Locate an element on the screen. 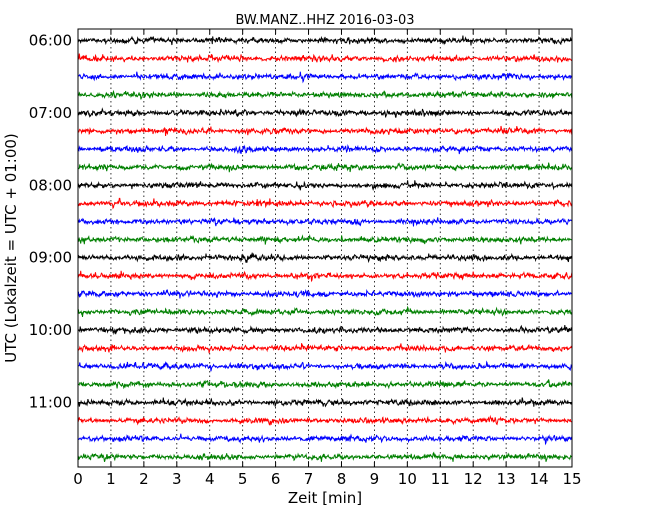 The width and height of the screenshot is (650, 520). y-tick-label: 06:00 is located at coordinates (50, 41).